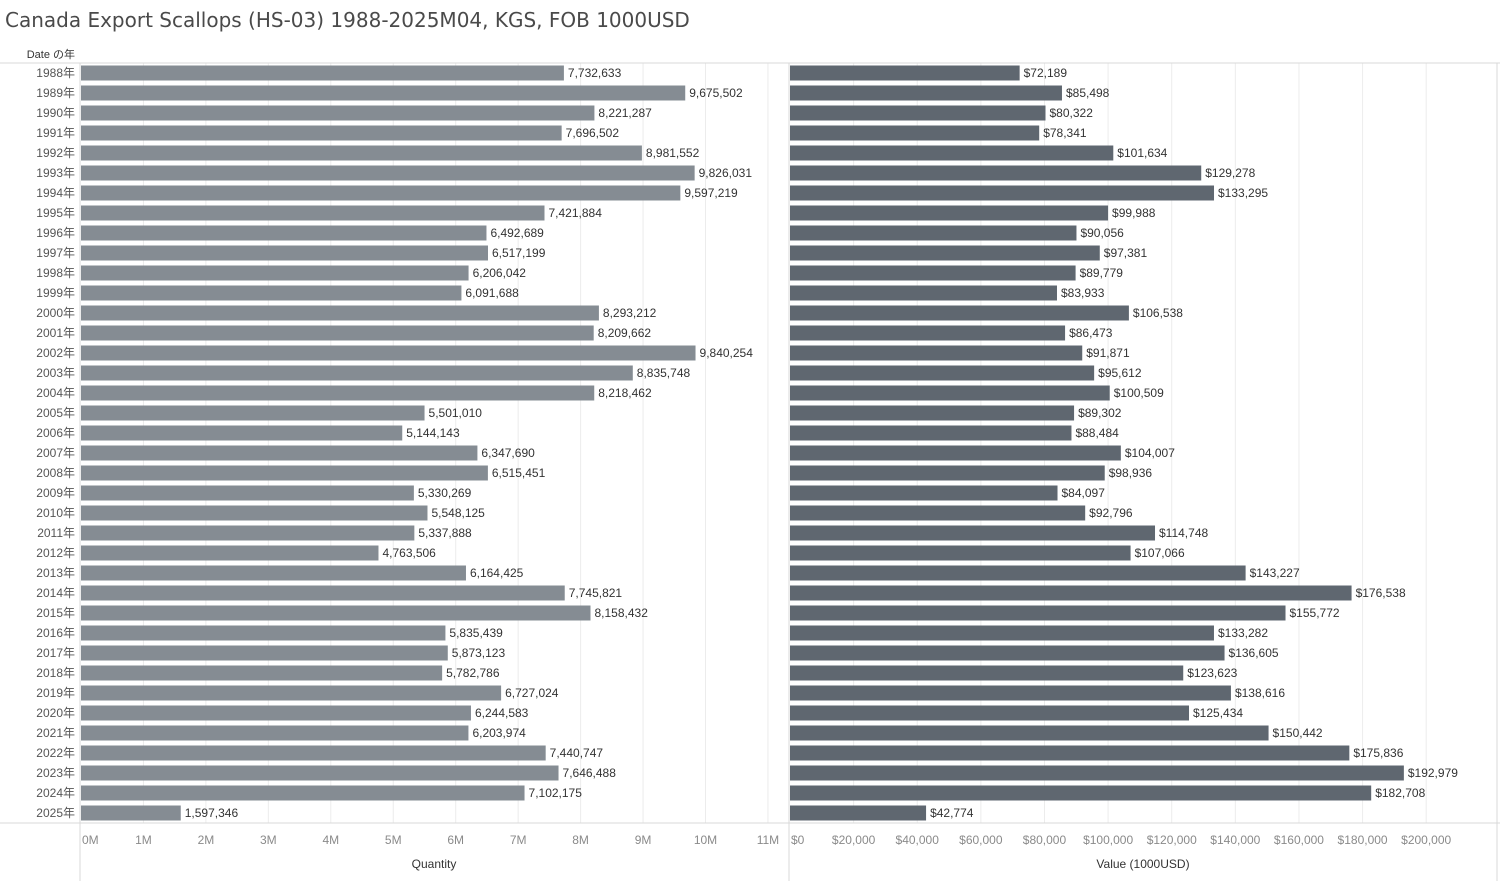 The height and width of the screenshot is (881, 1500). What do you see at coordinates (55, 173) in the screenshot?
I see `category-label: 1993年` at bounding box center [55, 173].